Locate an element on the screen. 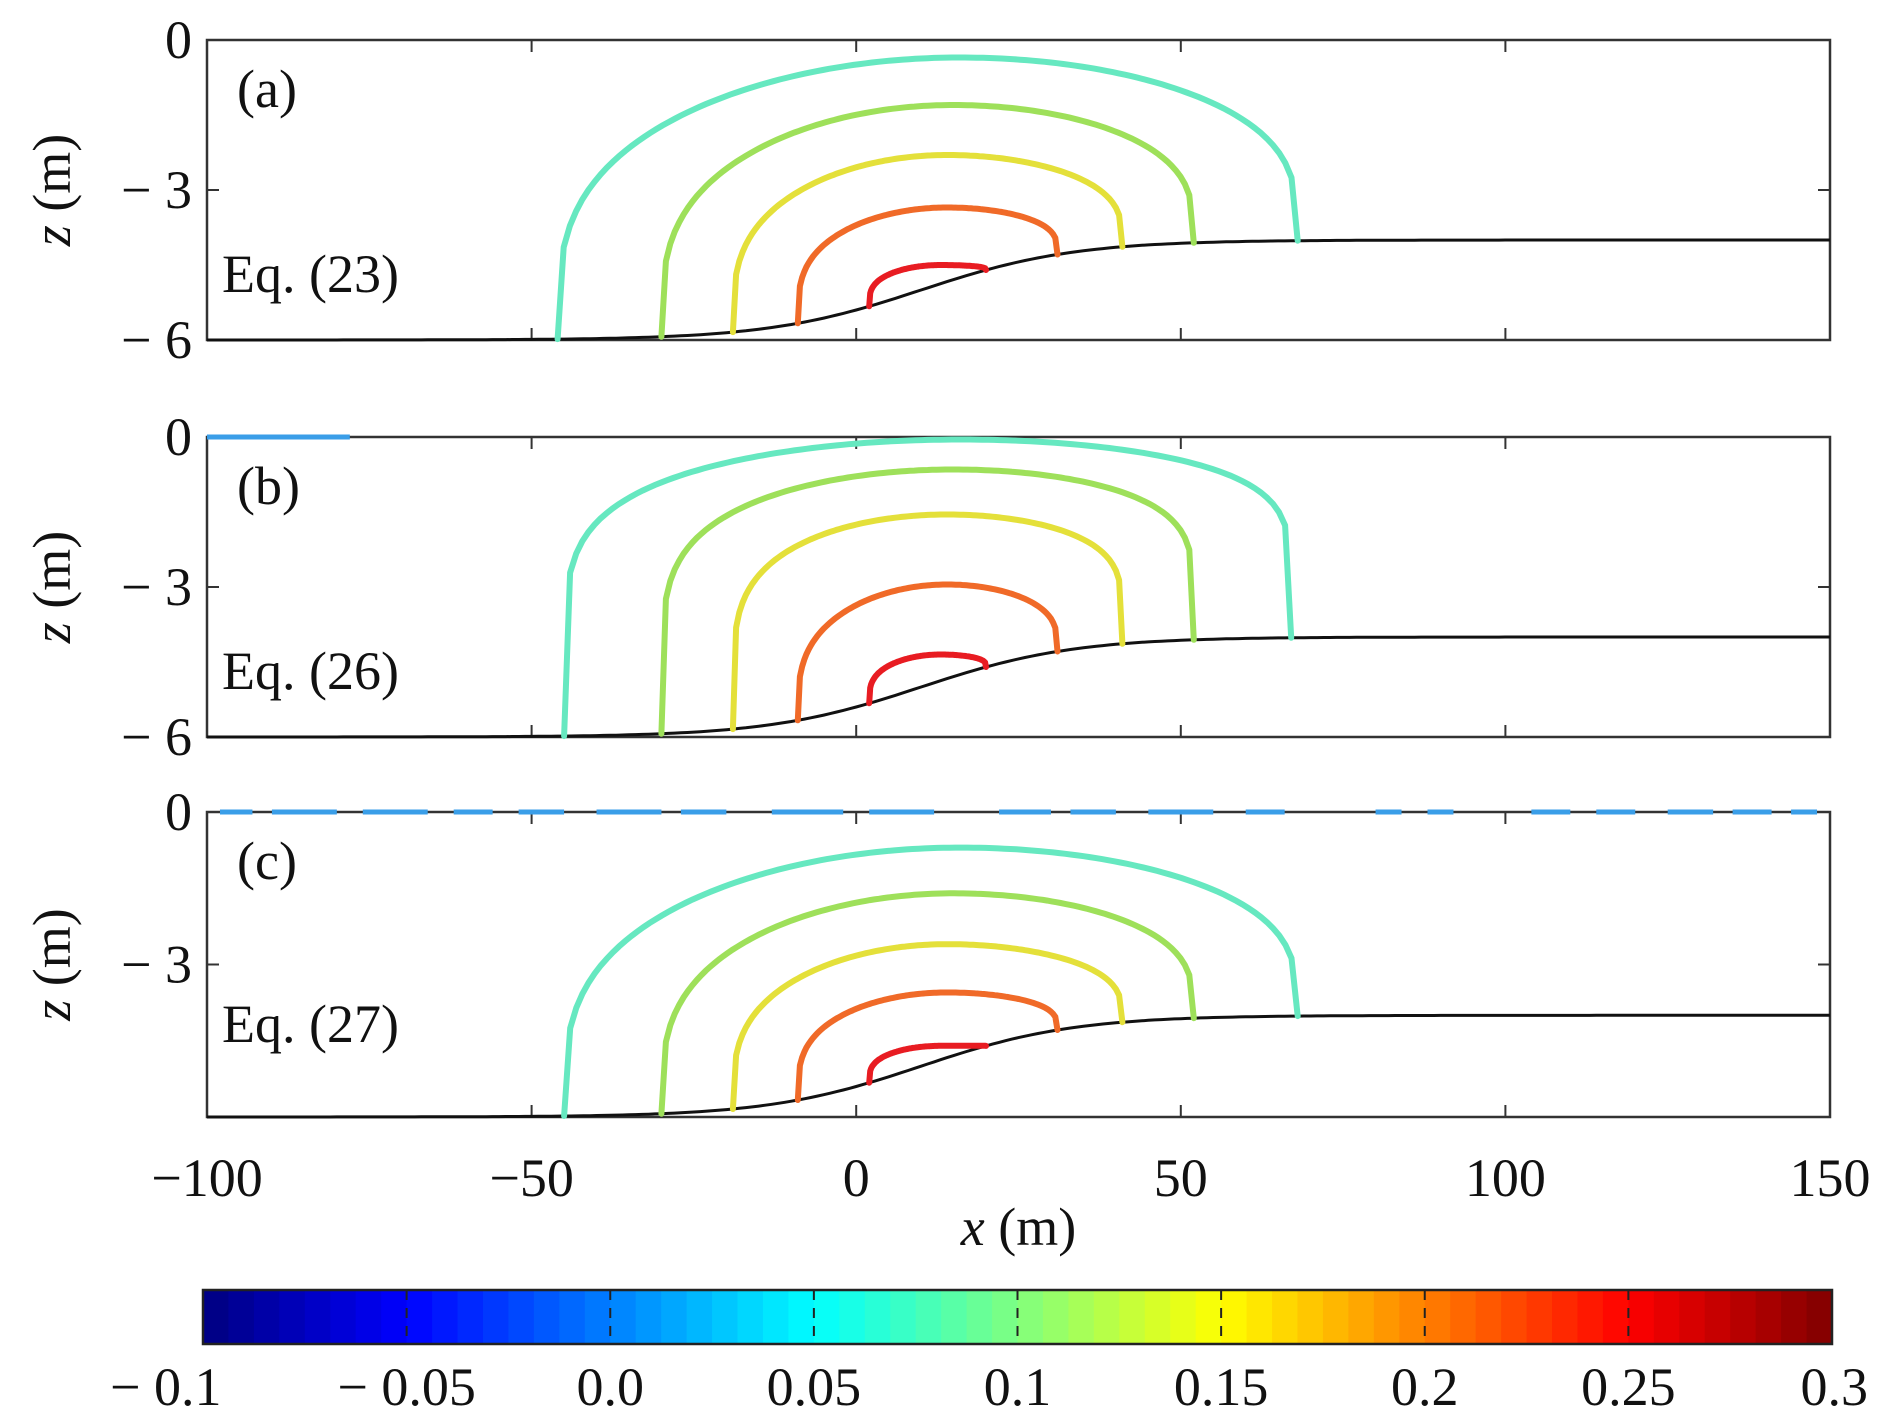 The width and height of the screenshot is (1890, 1418). equation-label: Eq. (23) is located at coordinates (310, 274).